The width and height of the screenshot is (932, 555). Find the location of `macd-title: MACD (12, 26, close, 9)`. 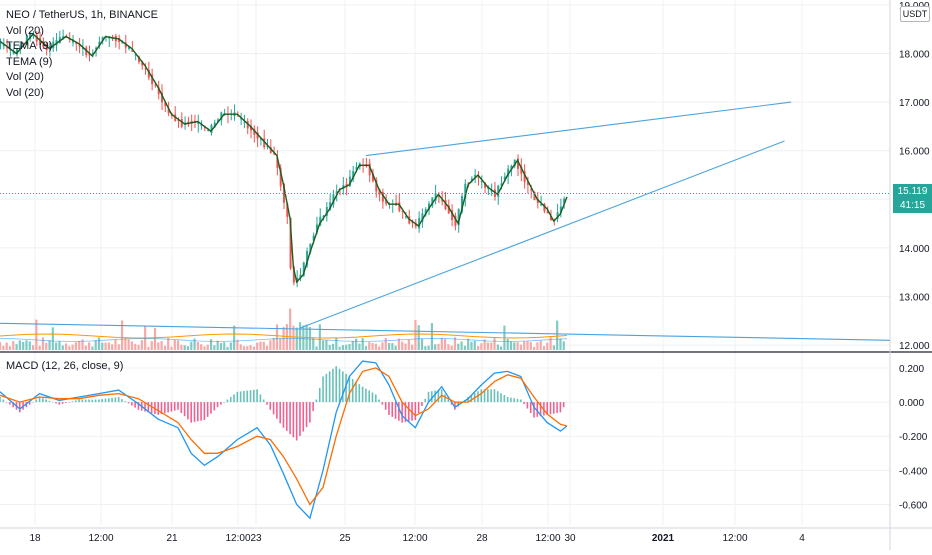

macd-title: MACD (12, 26, close, 9) is located at coordinates (65, 366).